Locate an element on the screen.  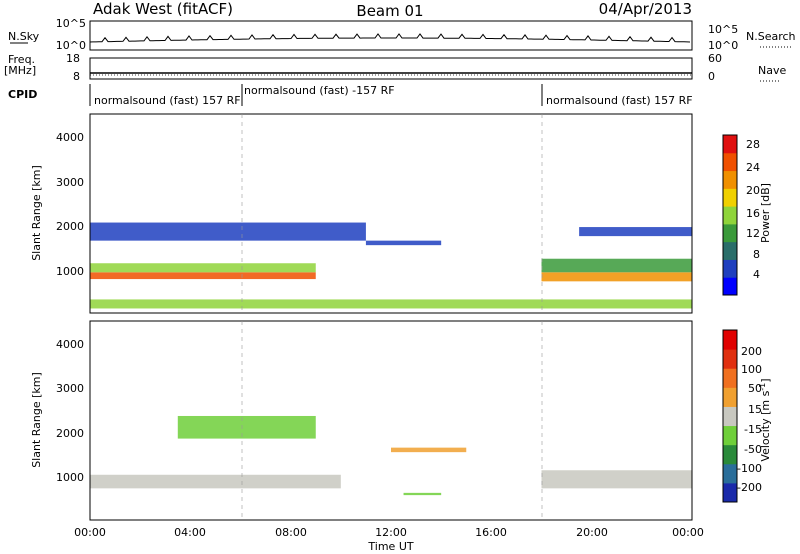
cpid-segment-3: normalsound (fast) 157 RF is located at coordinates (619, 100).